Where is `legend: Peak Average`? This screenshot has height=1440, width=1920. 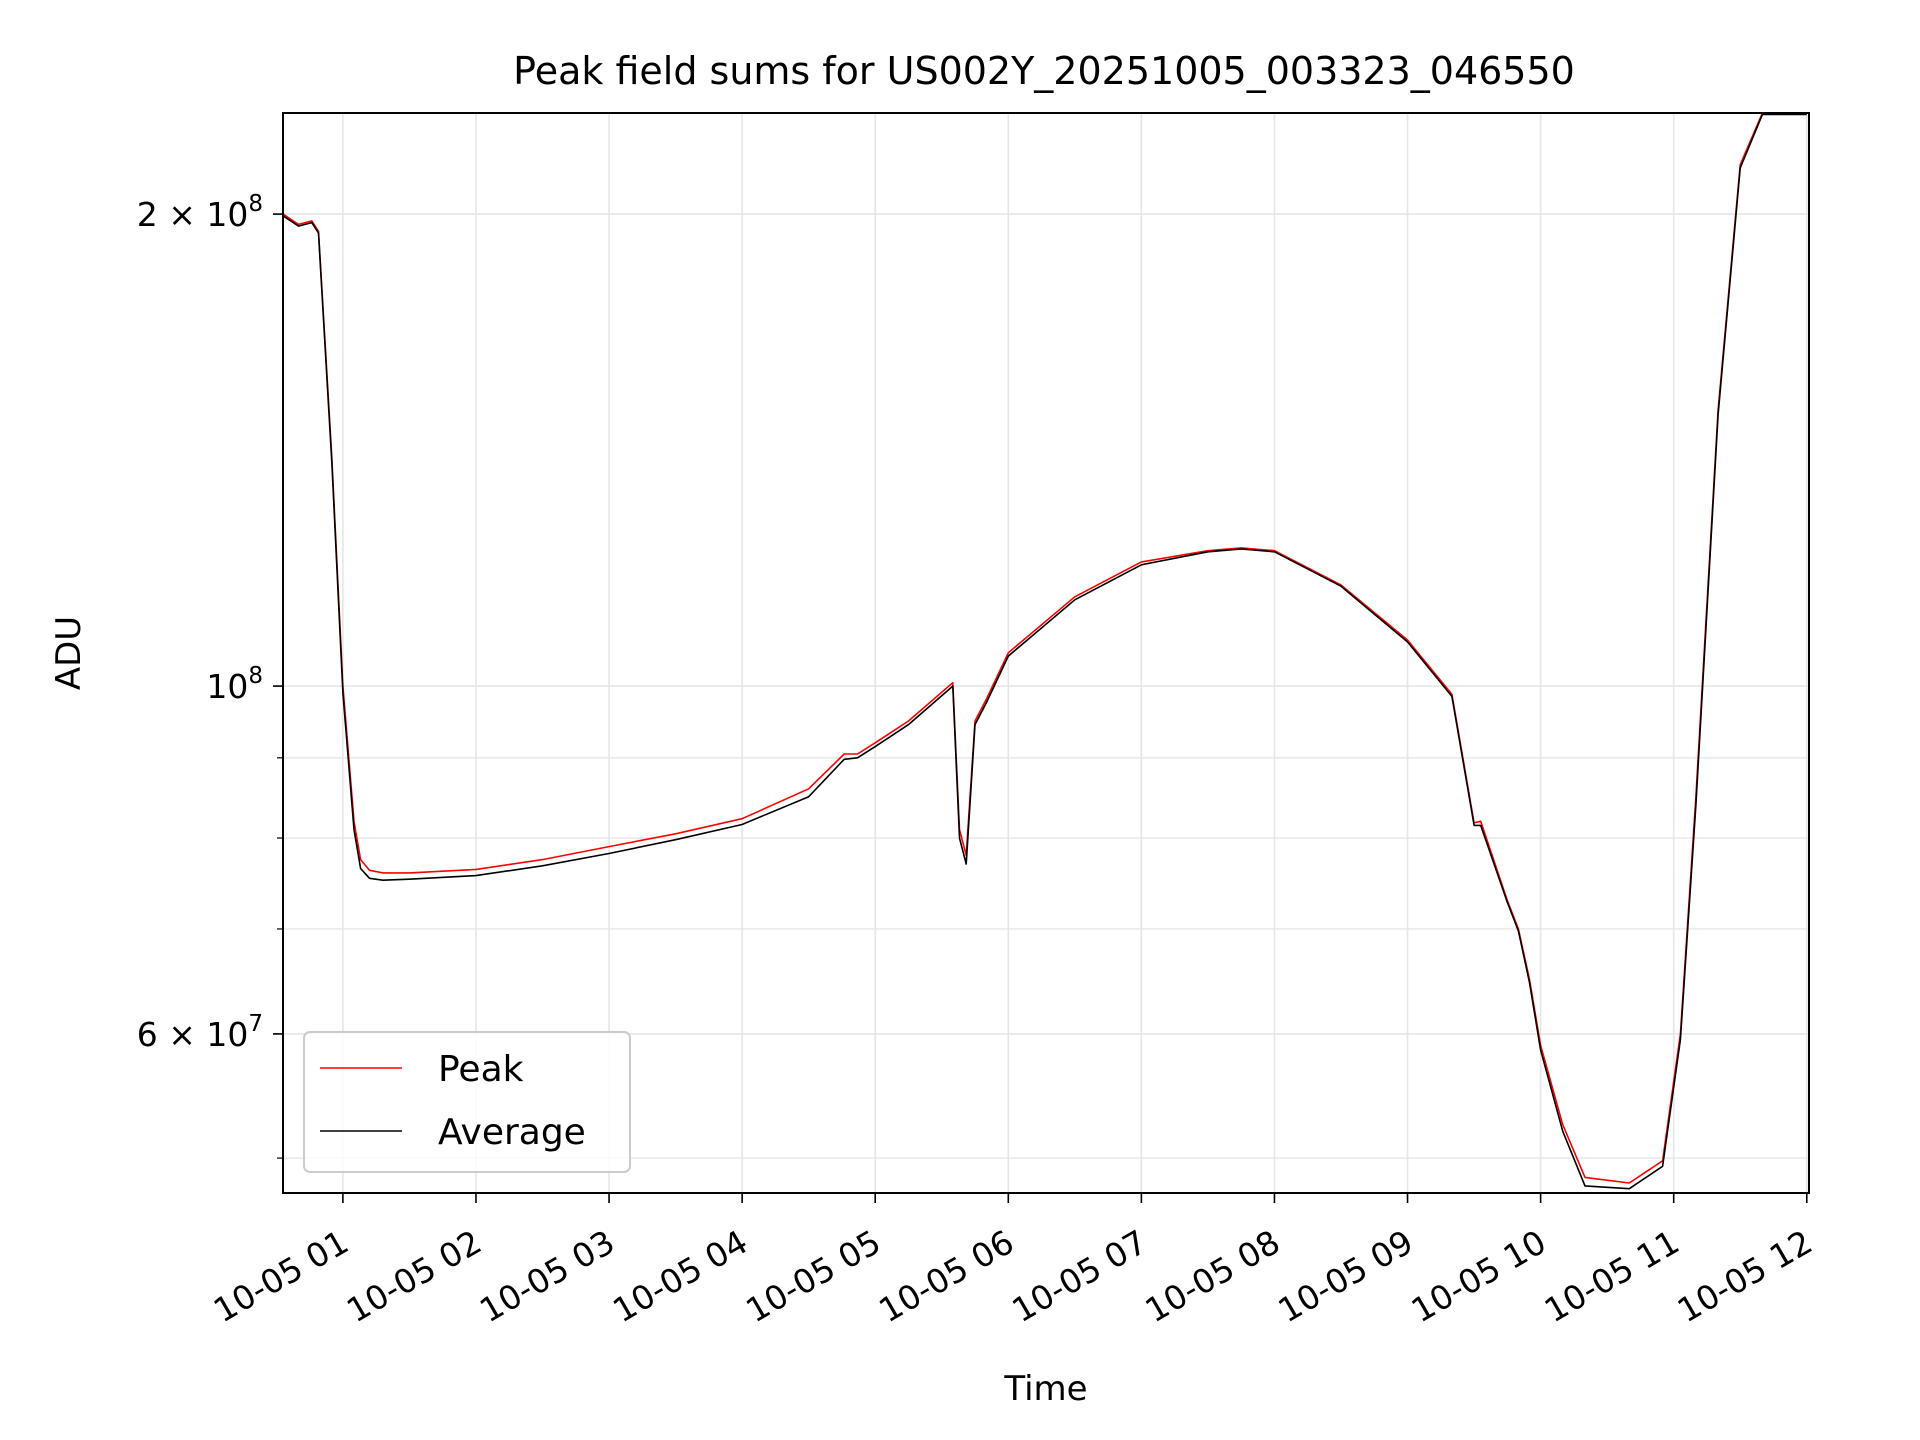 legend: Peak Average is located at coordinates (467, 1102).